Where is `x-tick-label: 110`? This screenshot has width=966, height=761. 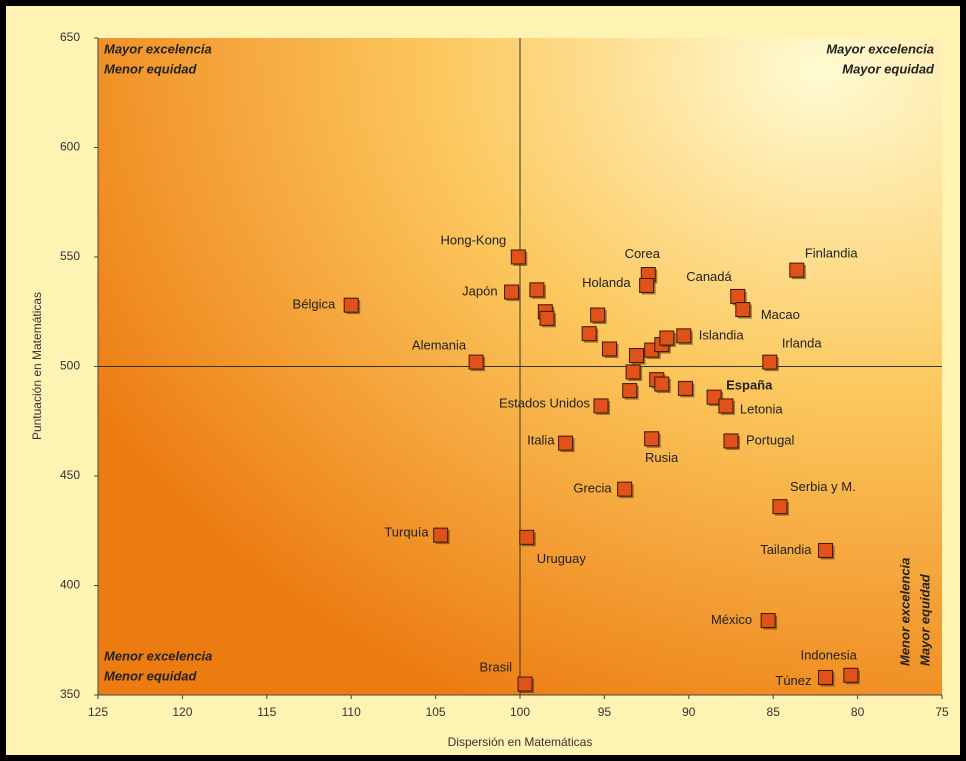 x-tick-label: 110 is located at coordinates (351, 712).